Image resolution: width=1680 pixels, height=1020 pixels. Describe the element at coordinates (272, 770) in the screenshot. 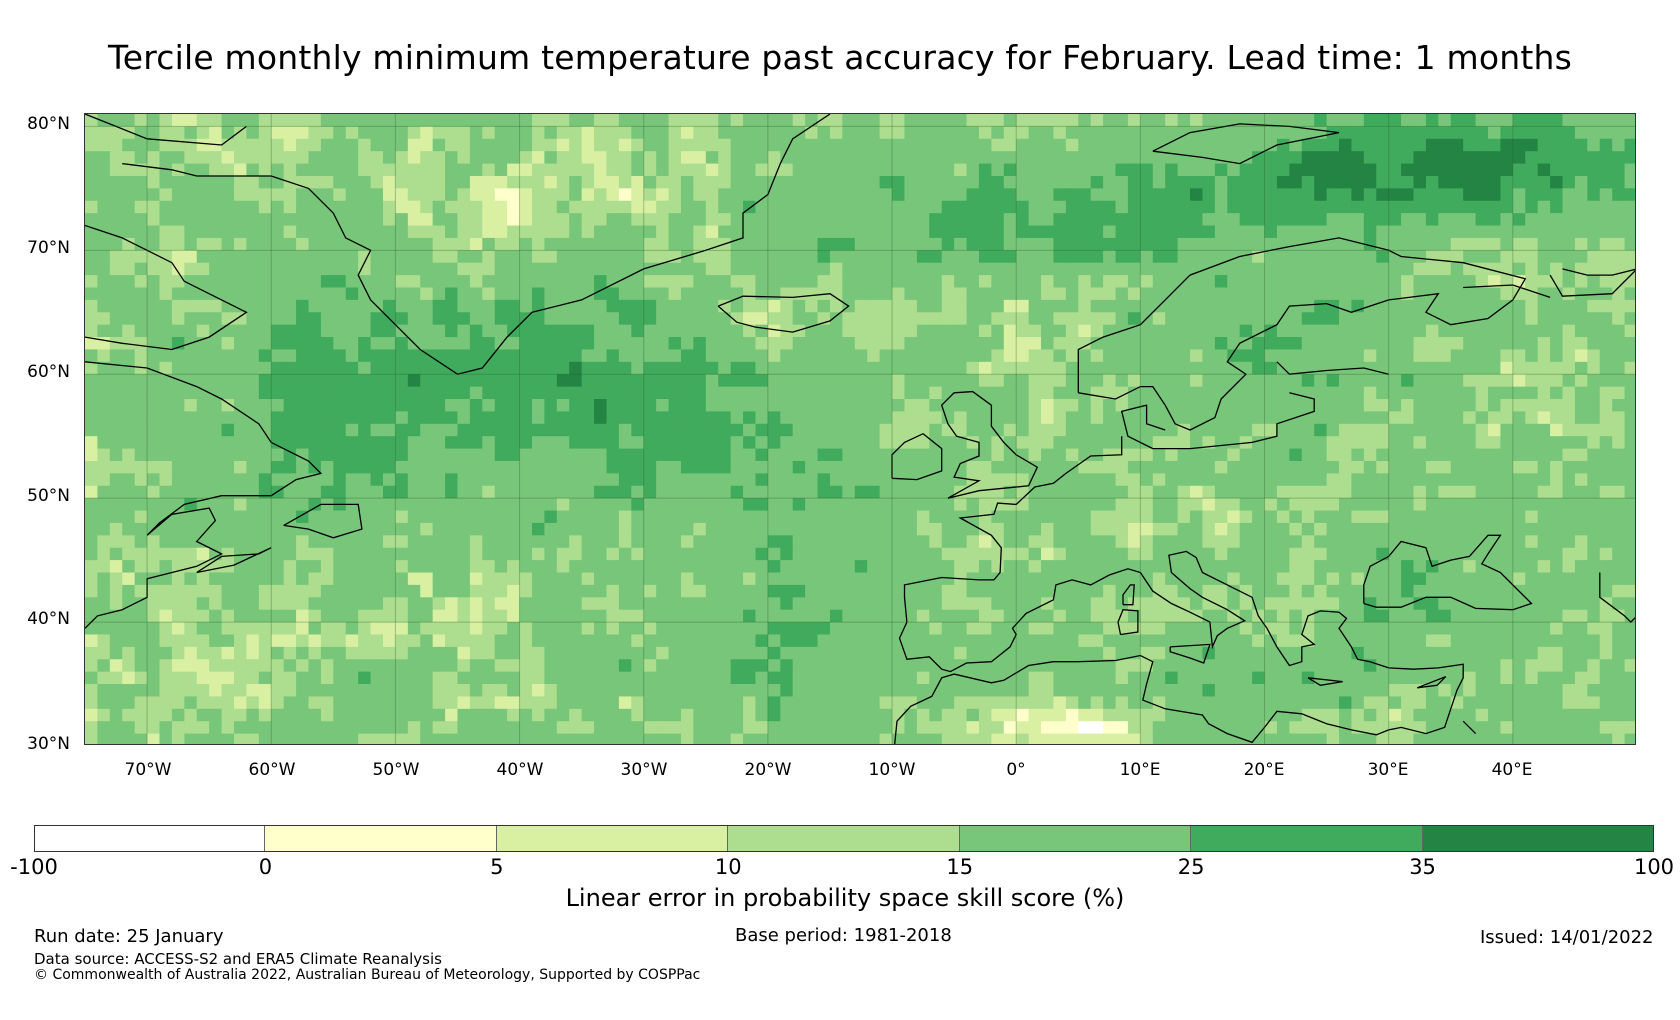

I see `lon-label-60w: 60°W` at that location.